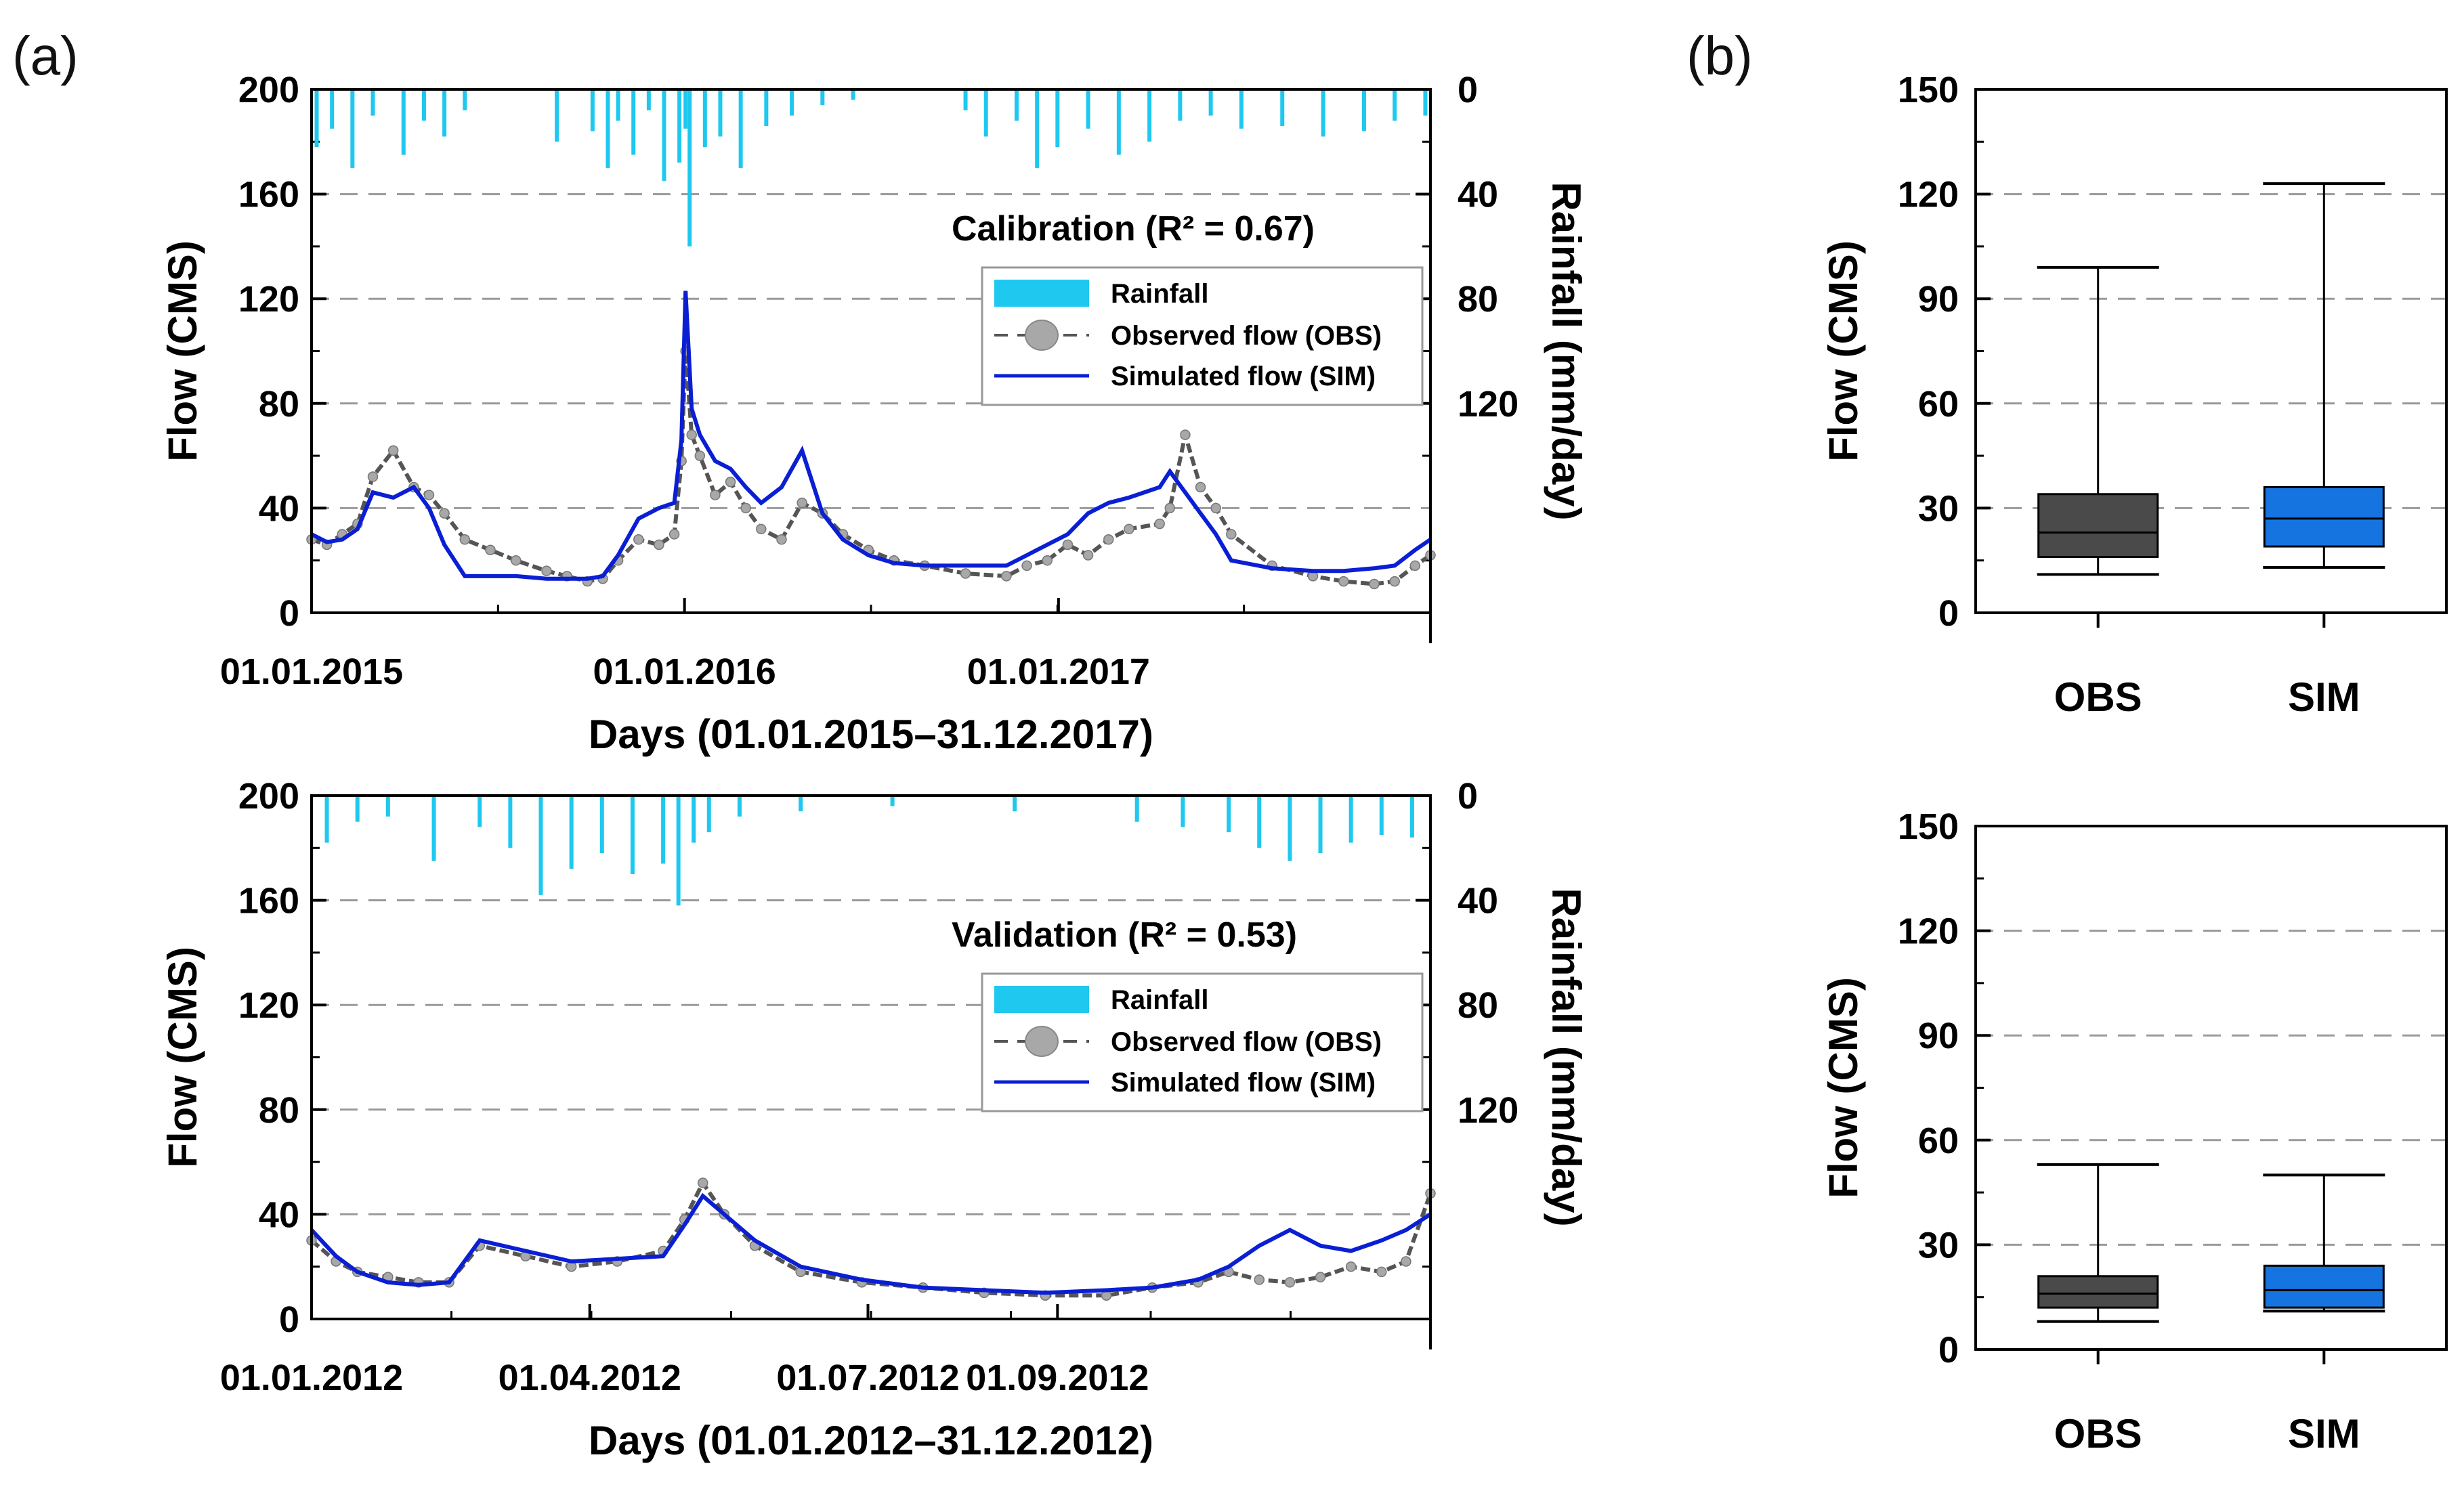 This screenshot has width=2464, height=1493. Describe the element at coordinates (871, 1440) in the screenshot. I see `x-axis-label: Days (01.01.2012–31.12.2012)` at that location.